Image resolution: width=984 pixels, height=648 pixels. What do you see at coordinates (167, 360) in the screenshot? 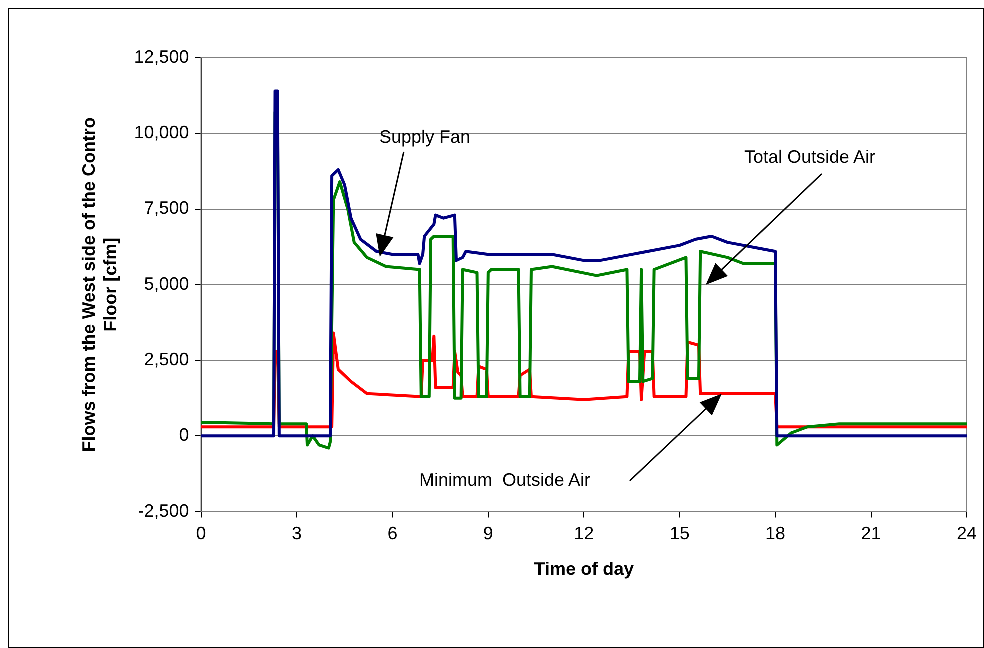
I see `y-tick-label: 2,500` at bounding box center [167, 360].